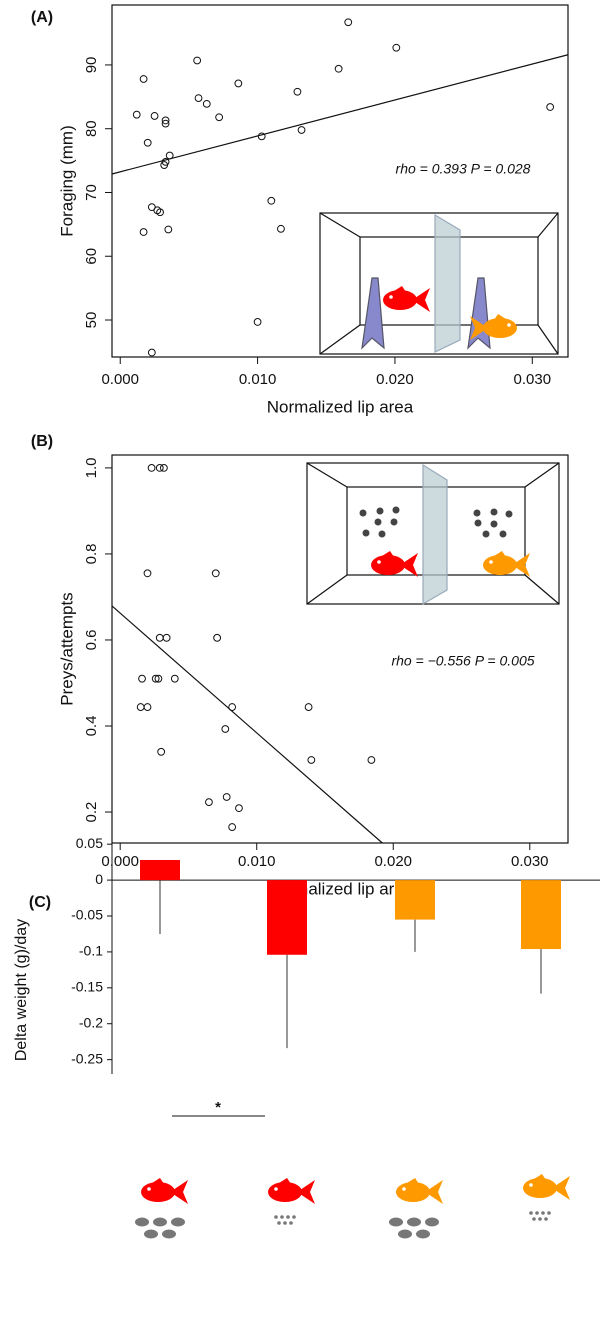 The width and height of the screenshot is (604, 1318). What do you see at coordinates (21, 990) in the screenshot?
I see `y-axis-label: Delta weight (g)/day` at bounding box center [21, 990].